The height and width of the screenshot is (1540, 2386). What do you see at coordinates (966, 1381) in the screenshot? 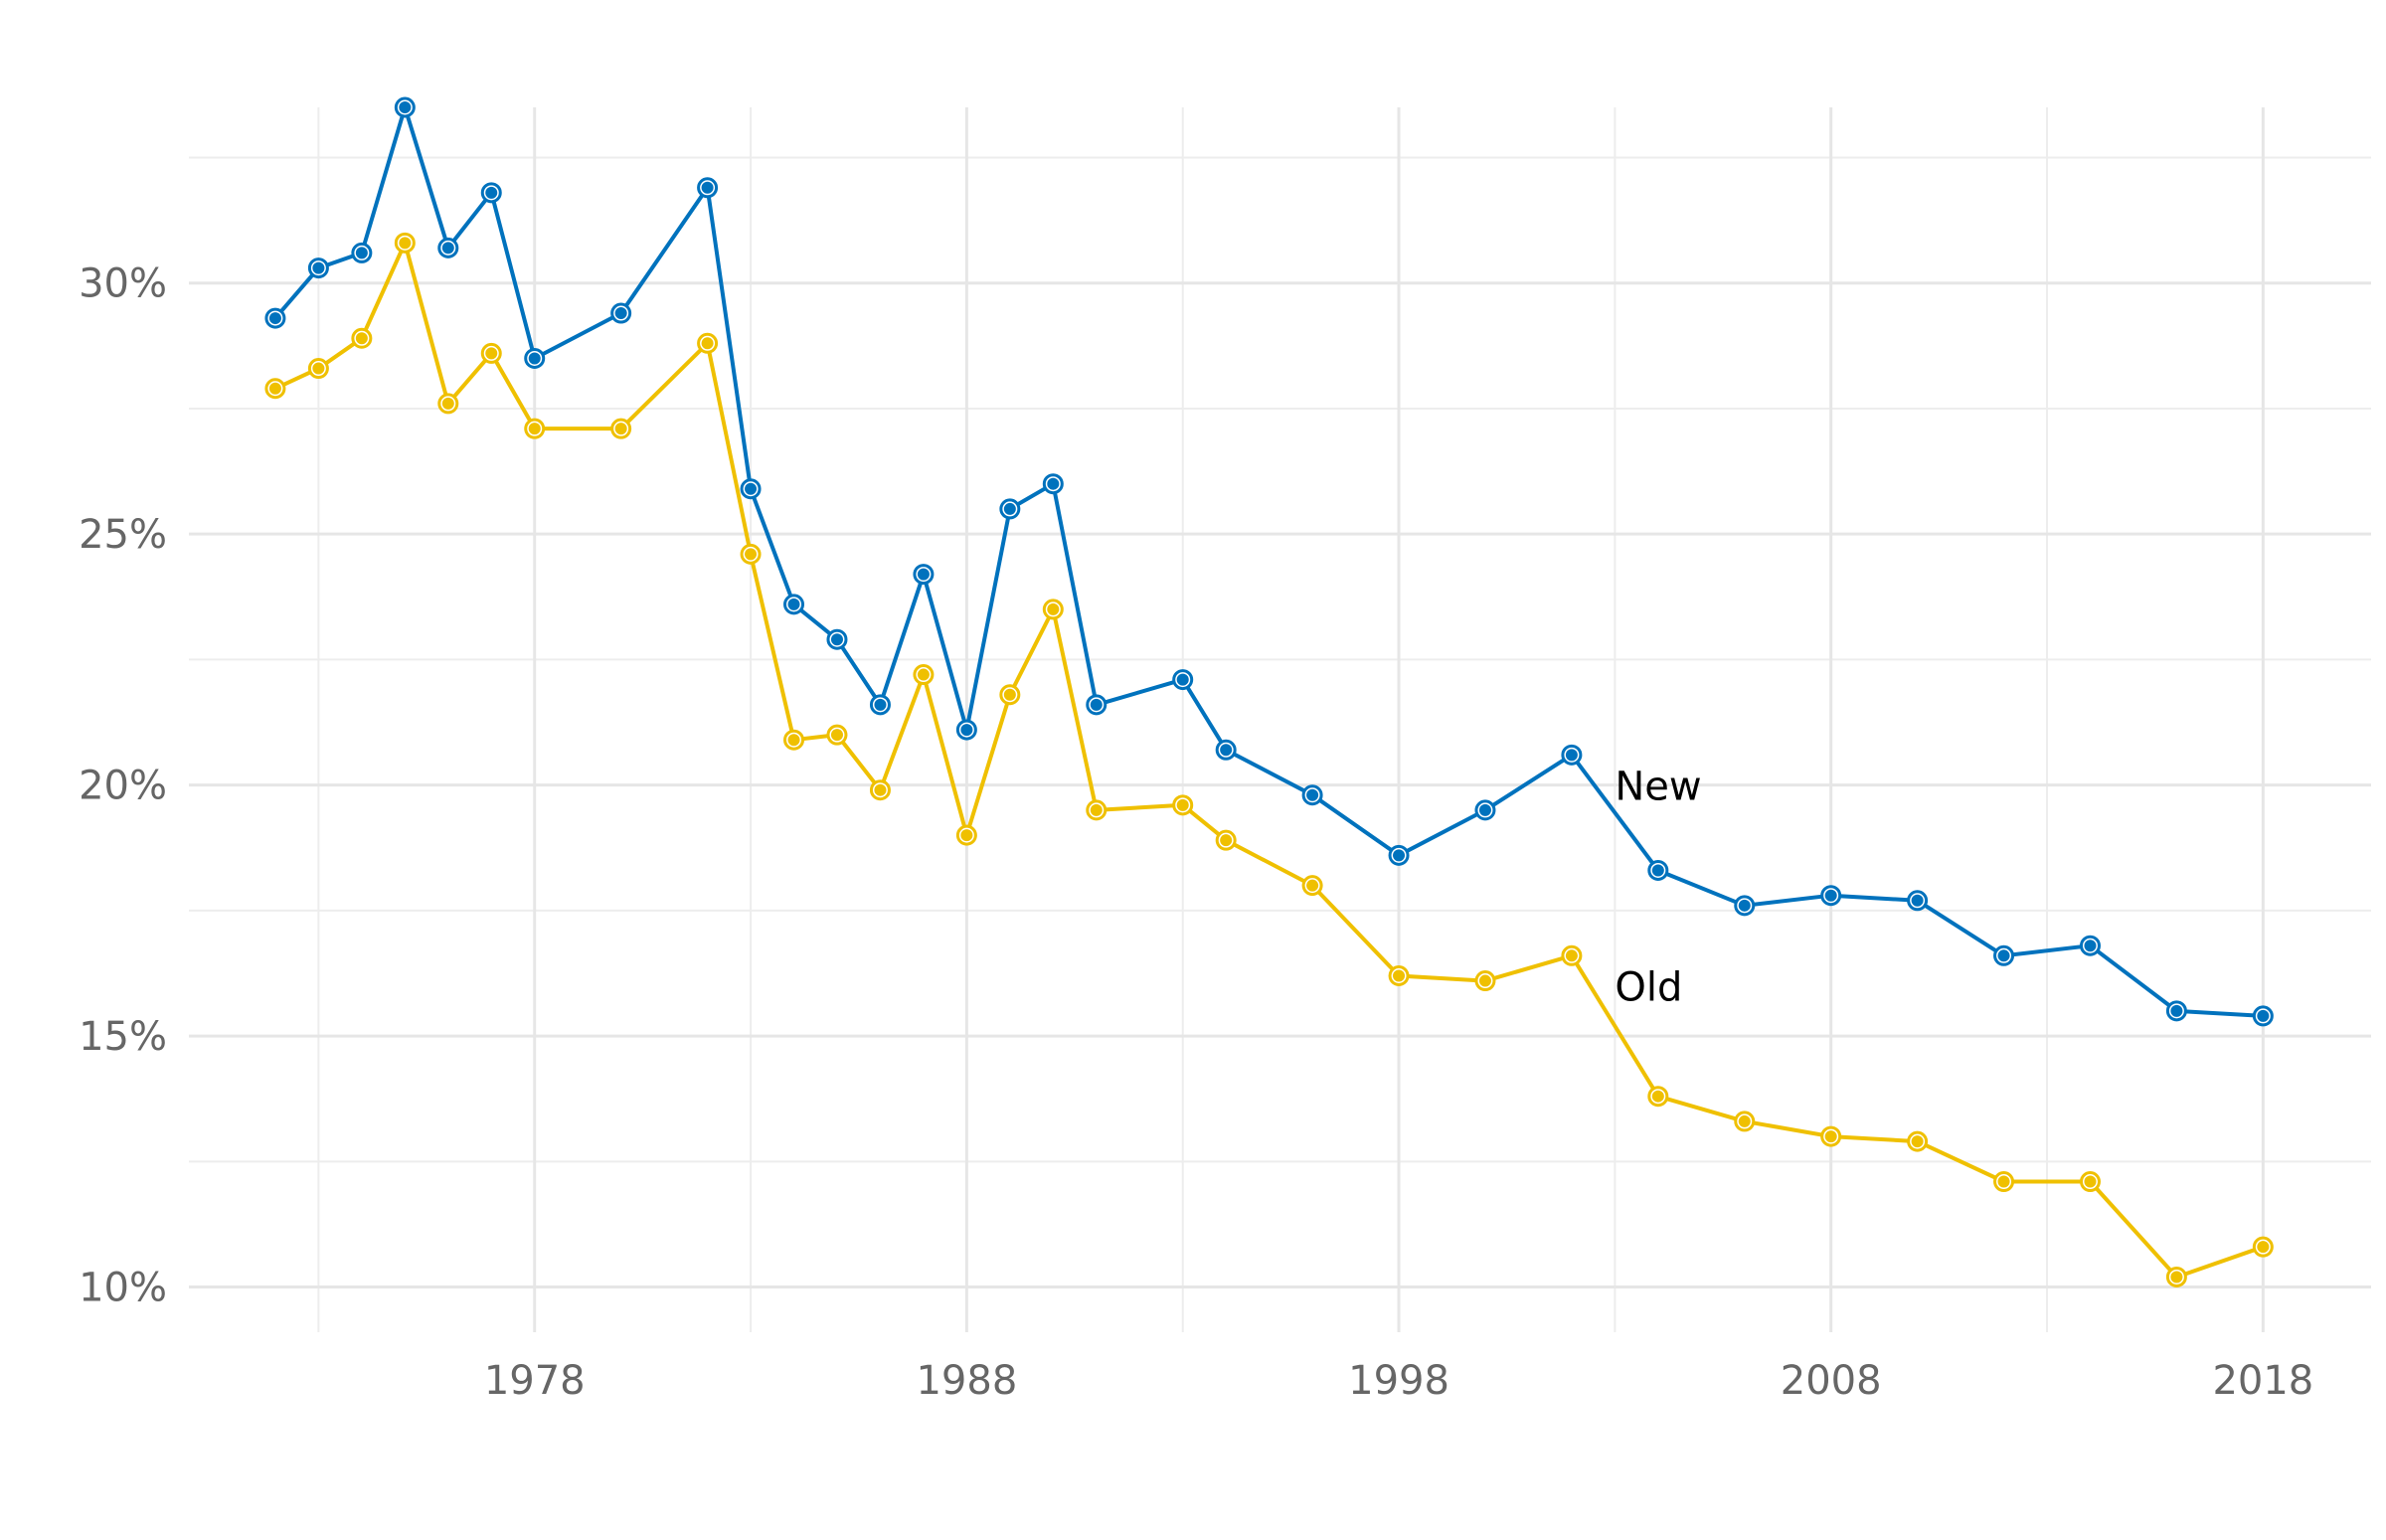
I see `x-tick-label: 1988` at bounding box center [966, 1381].